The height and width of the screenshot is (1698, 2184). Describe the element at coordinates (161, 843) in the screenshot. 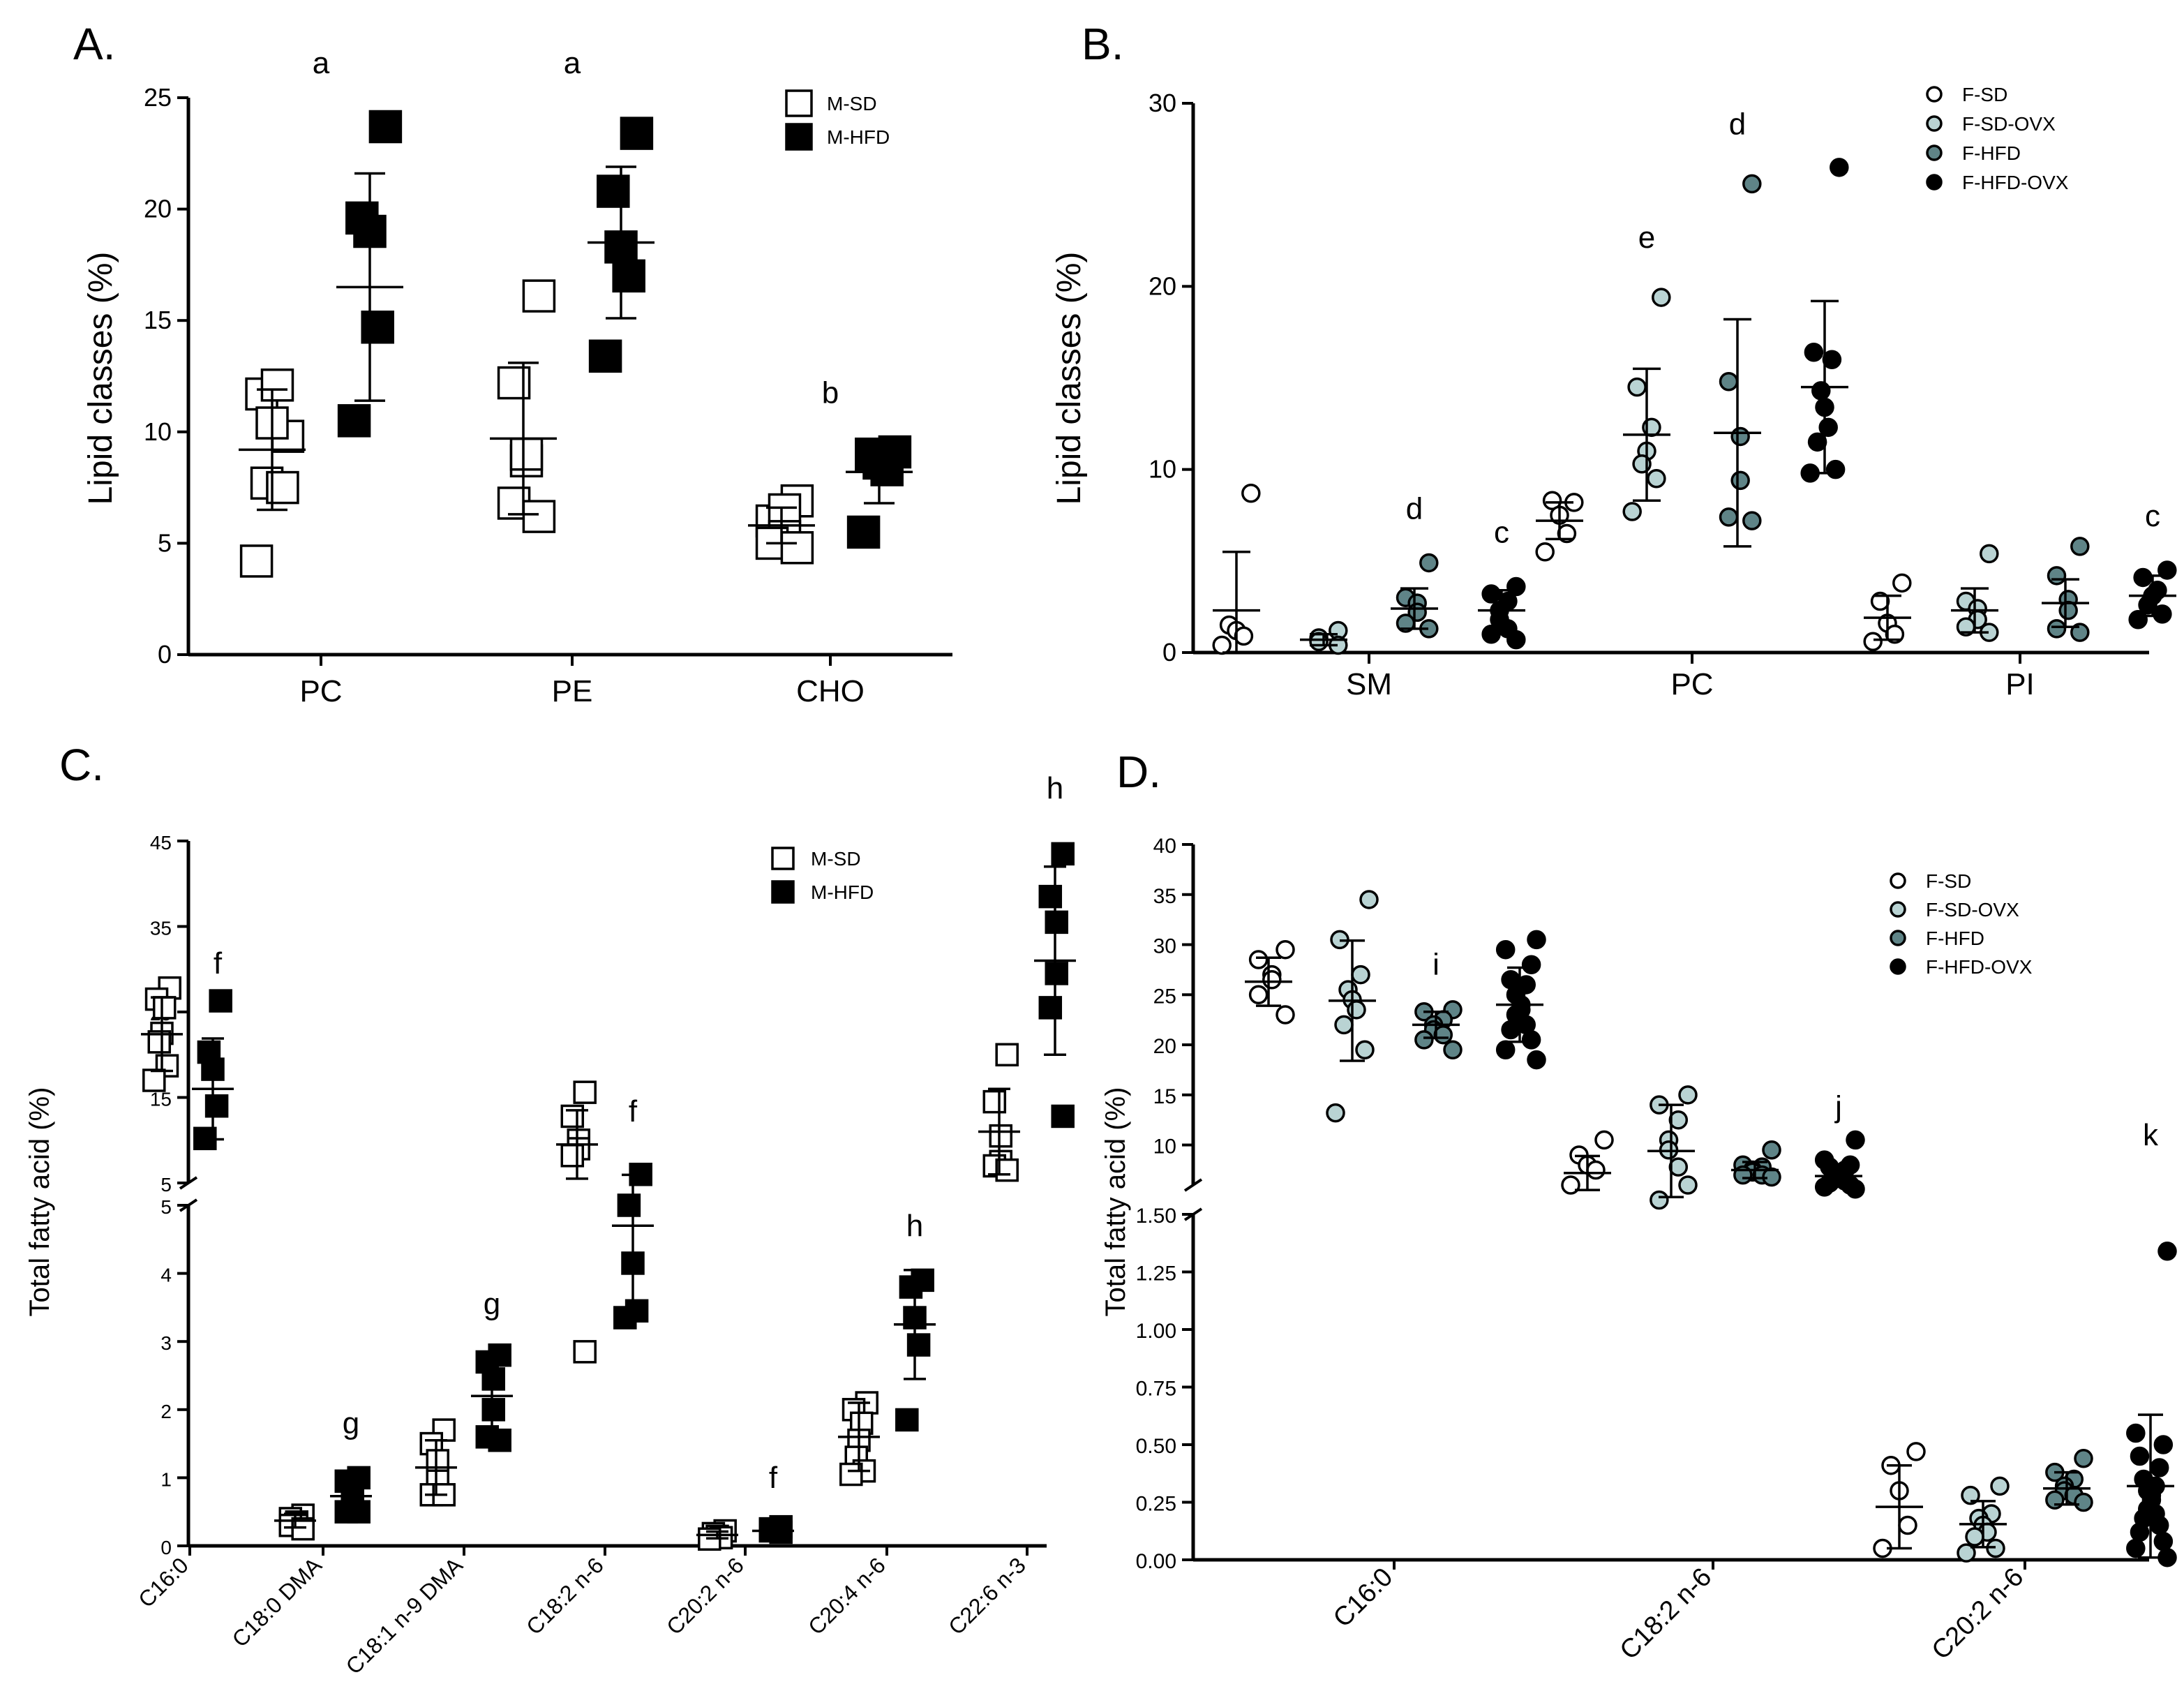

I see `panel-c-y-upper-tick-label: 45` at that location.